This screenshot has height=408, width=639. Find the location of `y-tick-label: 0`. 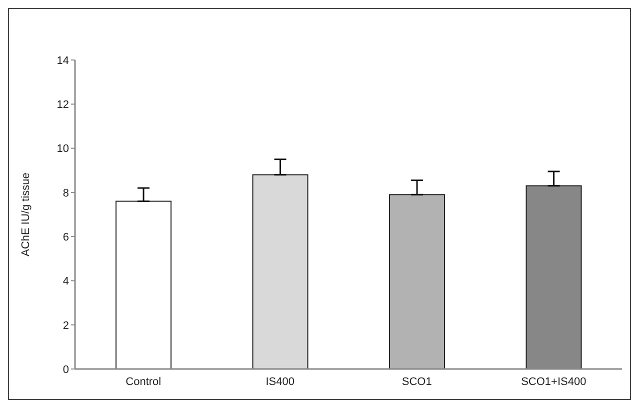

y-tick-label: 0 is located at coordinates (65, 370).